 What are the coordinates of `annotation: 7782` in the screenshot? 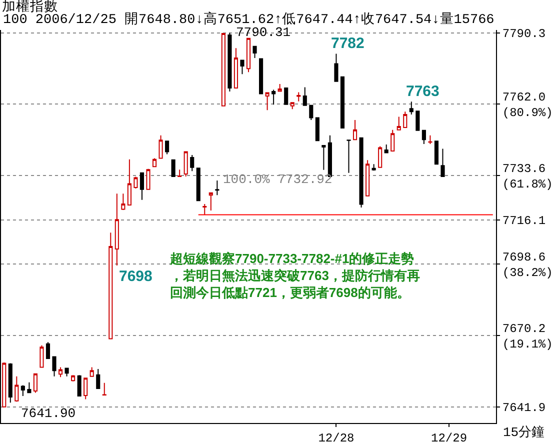 It's located at (347, 43).